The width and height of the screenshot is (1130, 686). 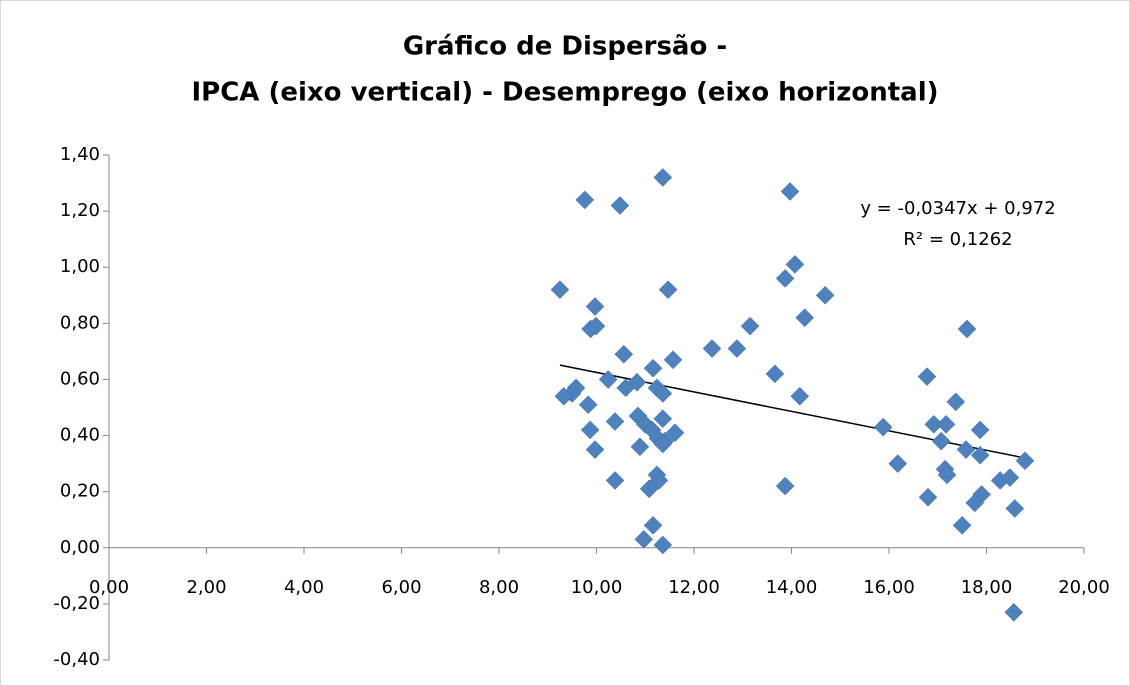 What do you see at coordinates (1084, 587) in the screenshot?
I see `x-tick-label: 20,00` at bounding box center [1084, 587].